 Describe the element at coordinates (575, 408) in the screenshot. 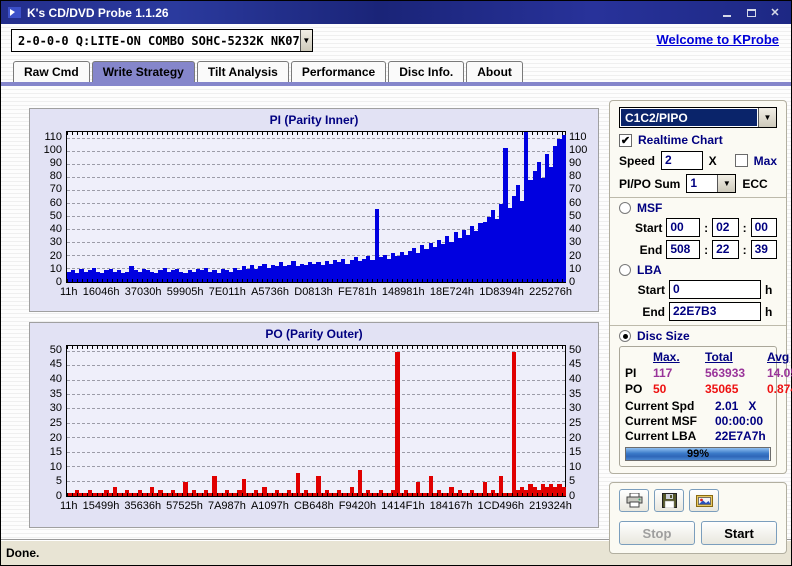

I see `y-tick-label: 30` at that location.